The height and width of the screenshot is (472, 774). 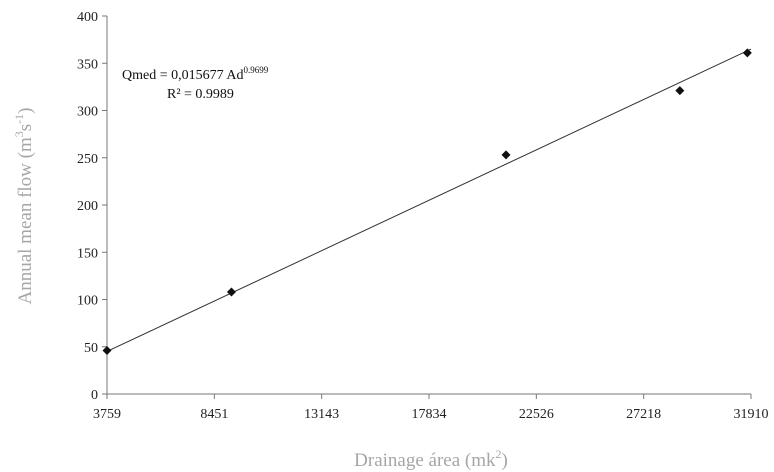 I want to click on y-axis-title: Annual mean flow (m3s-1), so click(x=24, y=206).